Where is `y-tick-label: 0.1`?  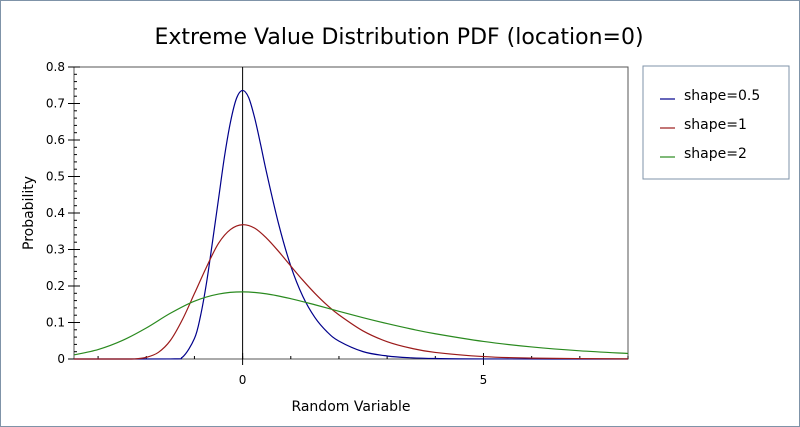
y-tick-label: 0.1 is located at coordinates (55, 323).